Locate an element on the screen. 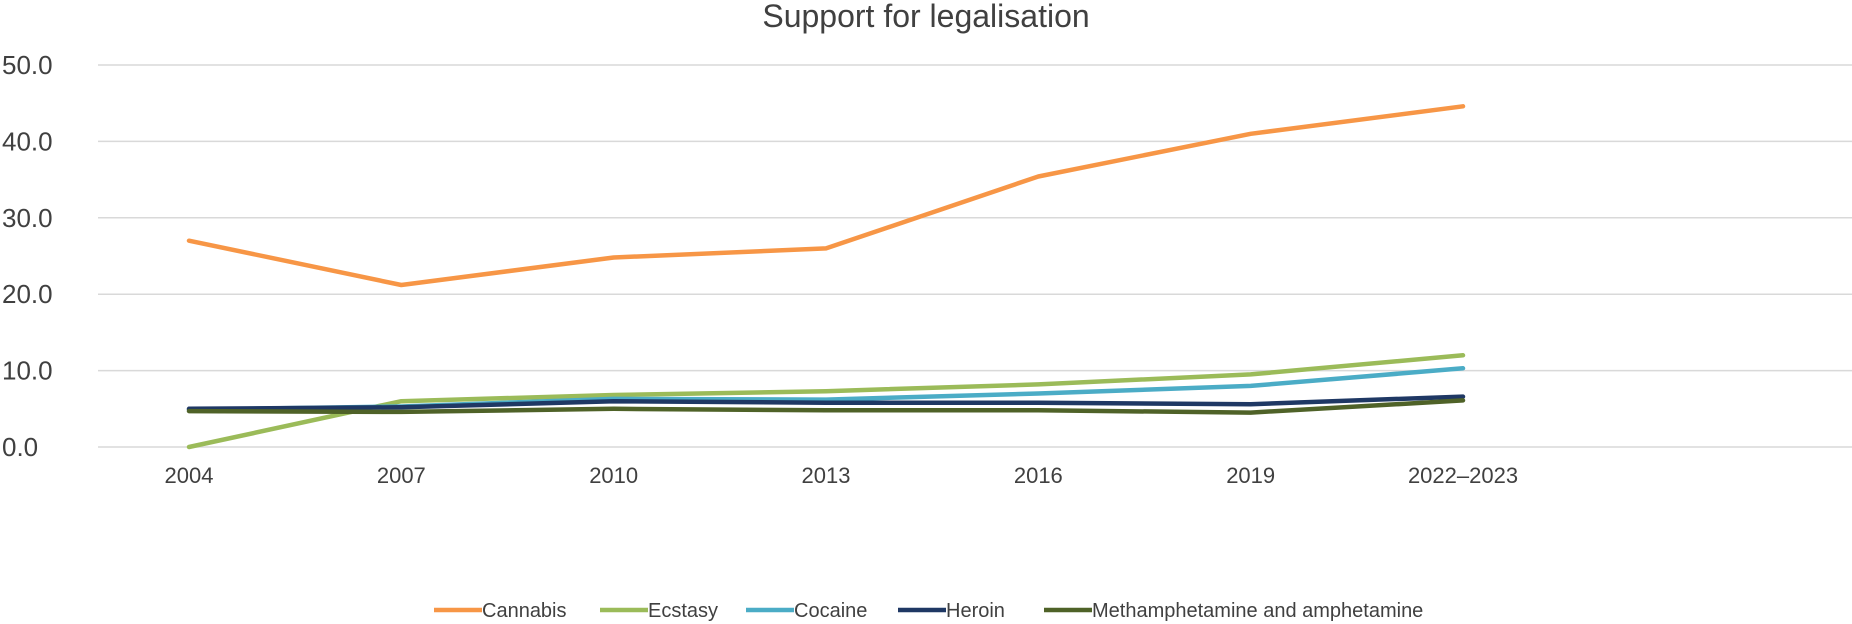 The width and height of the screenshot is (1852, 624). legend-label: Methamphetamine and amphetamine is located at coordinates (1257, 611).